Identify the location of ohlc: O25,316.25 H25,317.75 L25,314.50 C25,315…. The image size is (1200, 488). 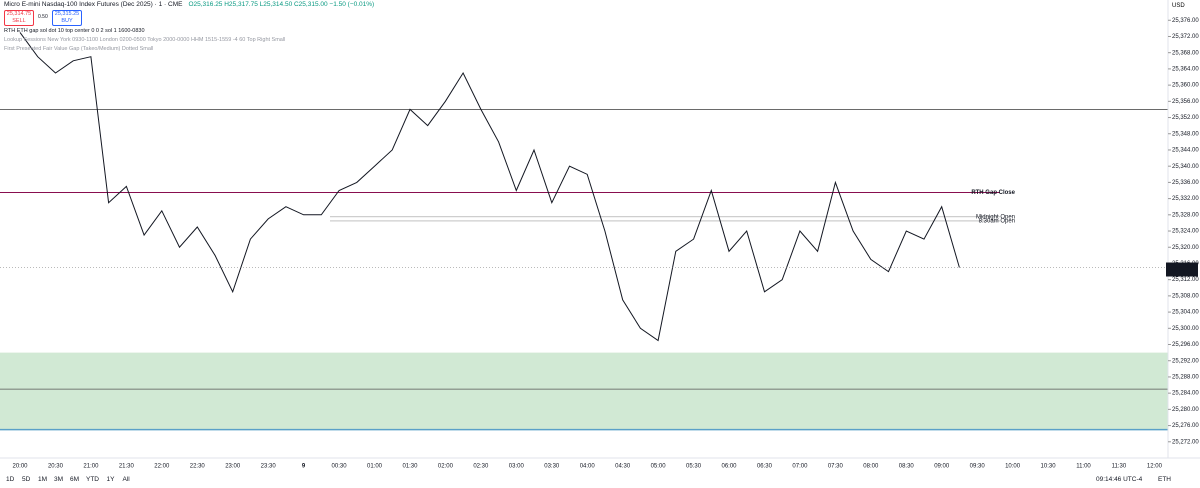
(281, 4).